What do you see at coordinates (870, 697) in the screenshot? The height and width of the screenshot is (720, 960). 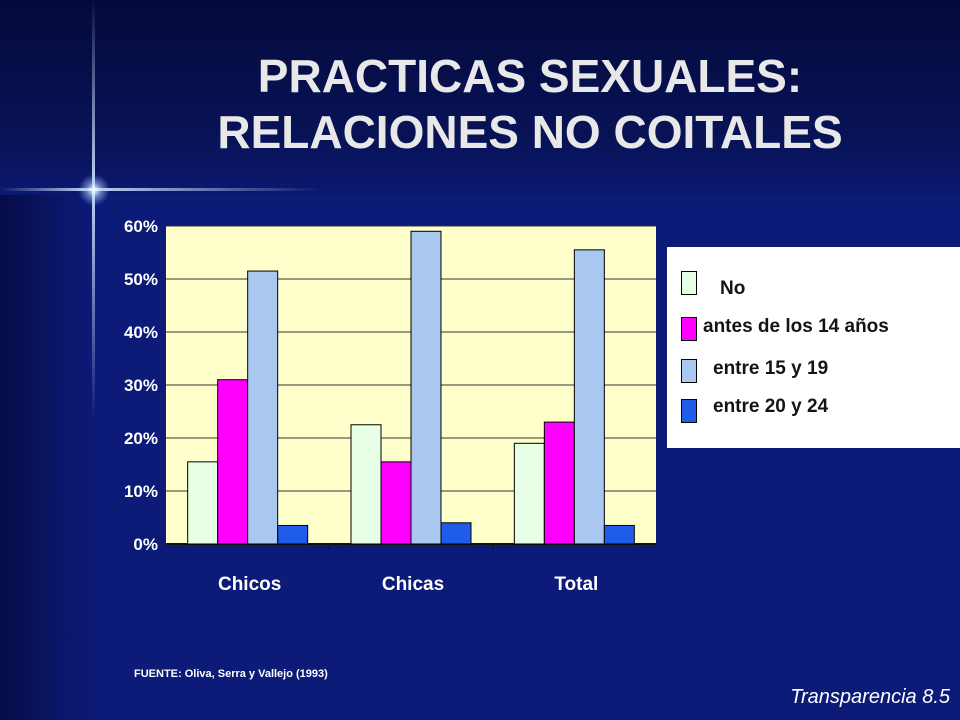 I see `slide-number: Transparencia 8.5` at bounding box center [870, 697].